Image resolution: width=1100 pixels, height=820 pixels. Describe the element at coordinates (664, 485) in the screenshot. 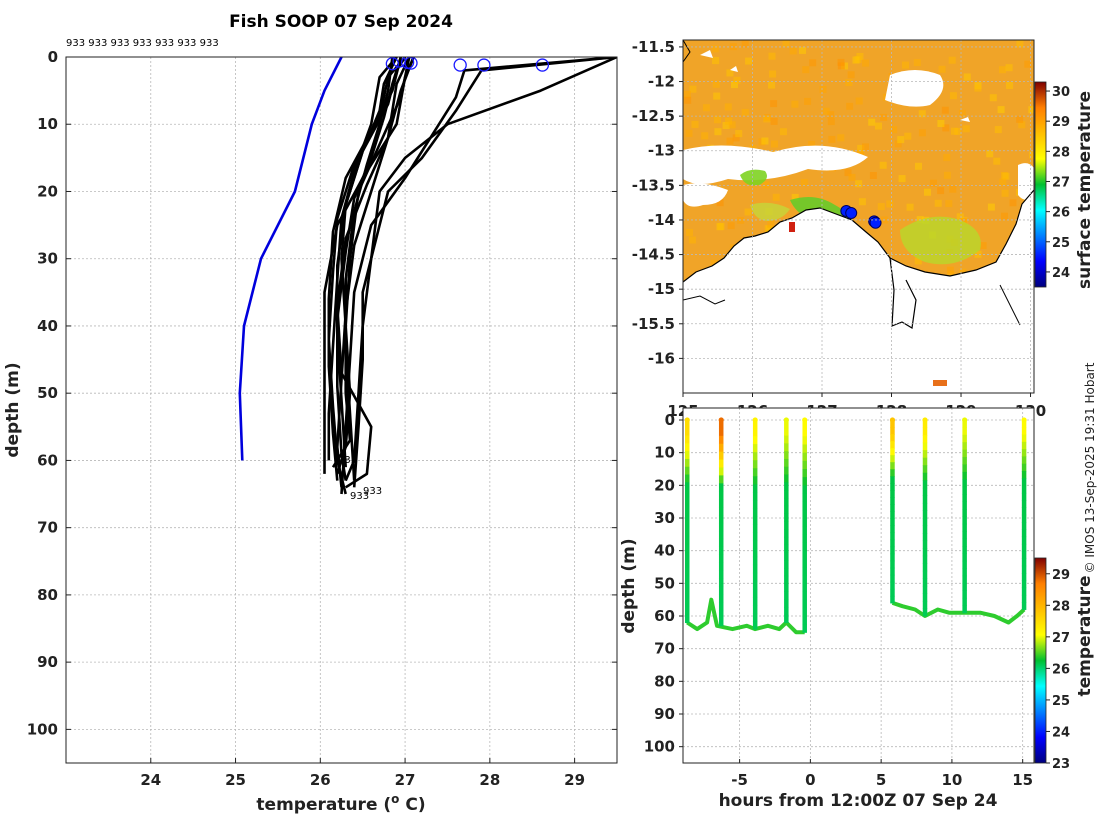

I see `time-depth-y-tick-label: 20` at that location.